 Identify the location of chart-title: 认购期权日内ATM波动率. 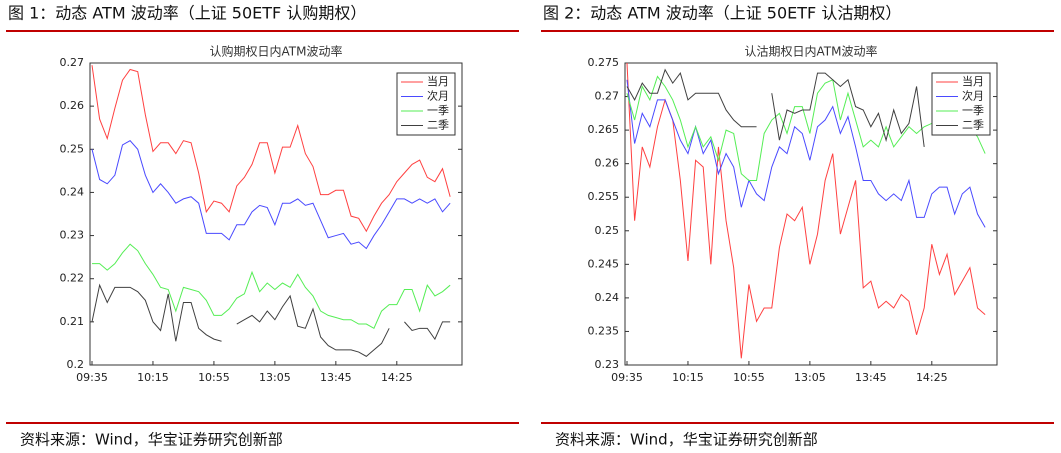
(276, 51).